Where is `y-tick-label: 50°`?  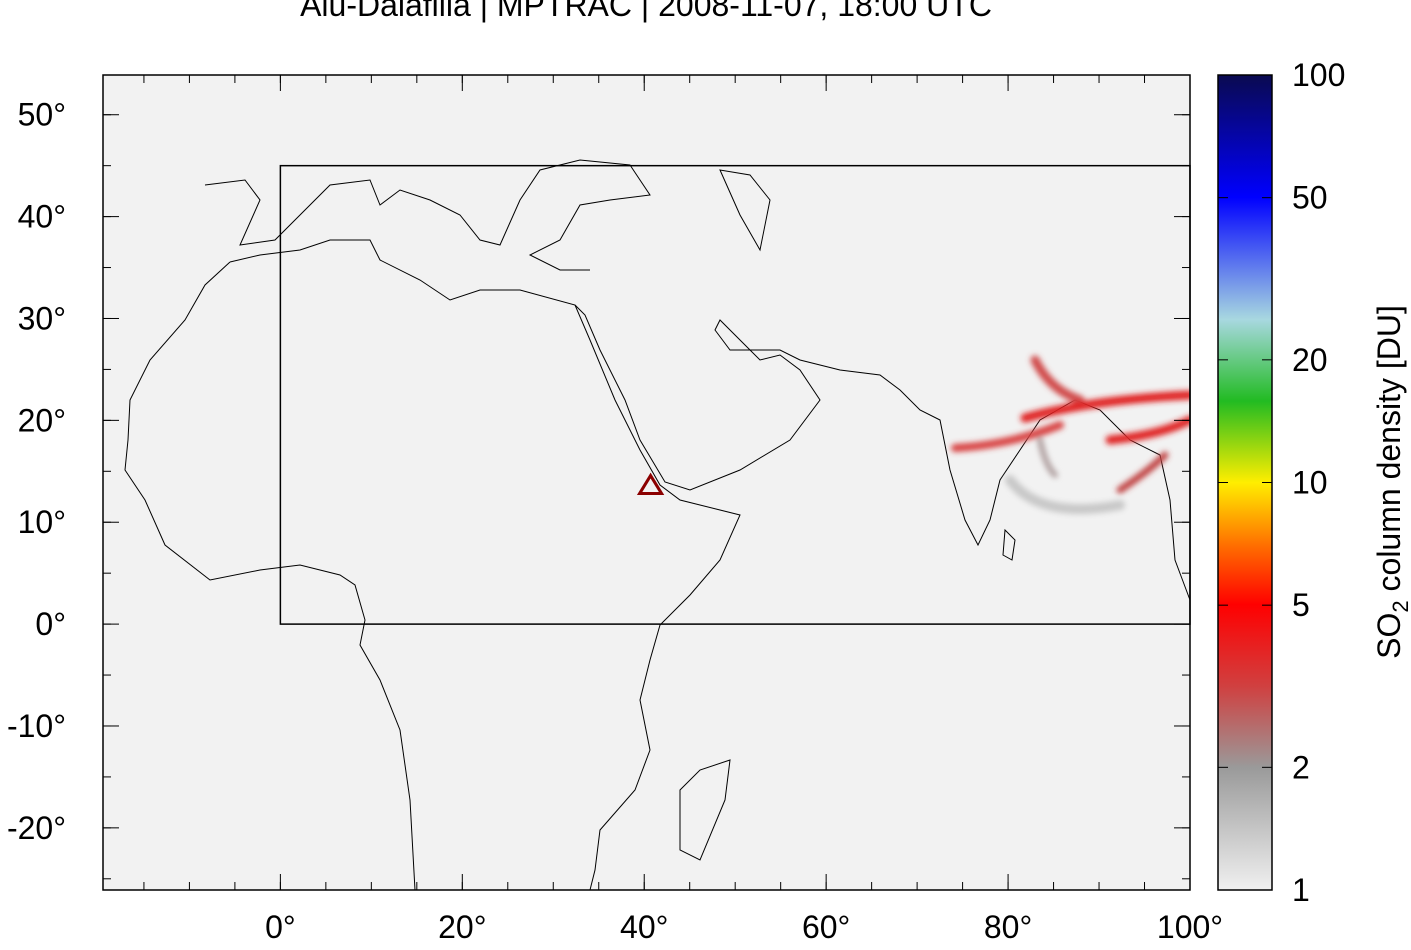 y-tick-label: 50° is located at coordinates (42, 115).